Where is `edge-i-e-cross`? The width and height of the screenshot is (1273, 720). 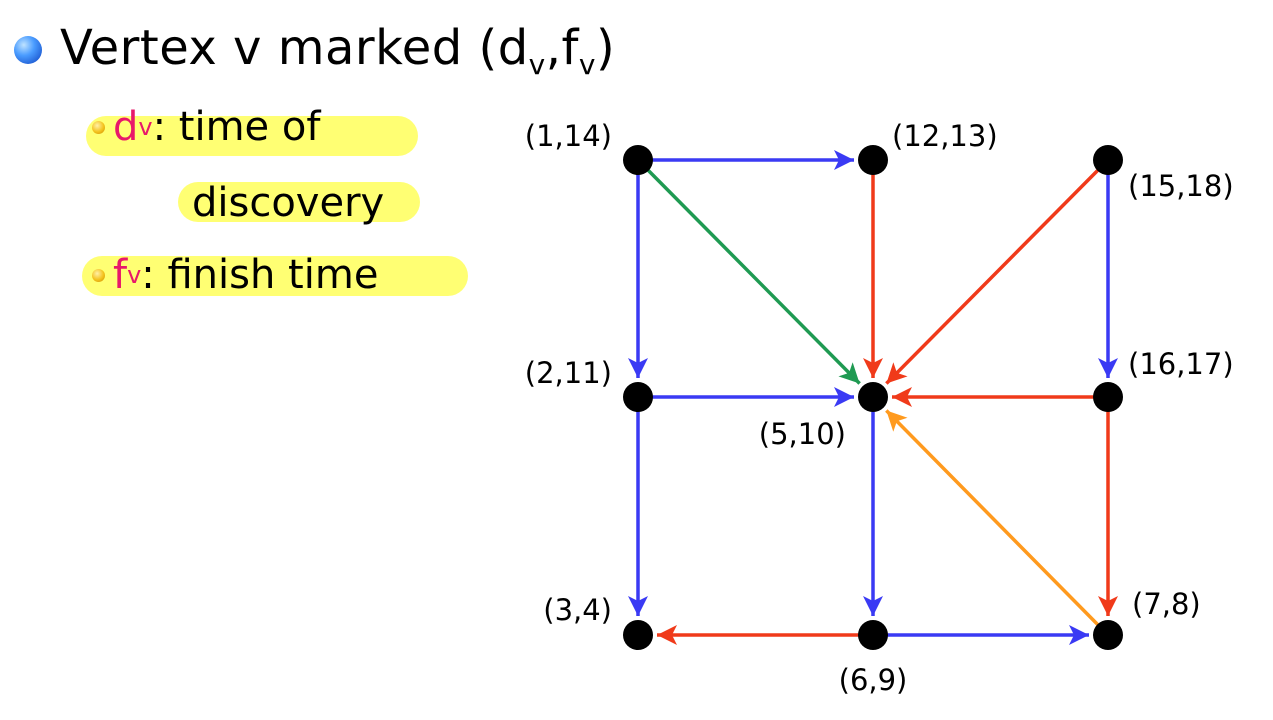 edge-i-e-cross is located at coordinates (993, 518).